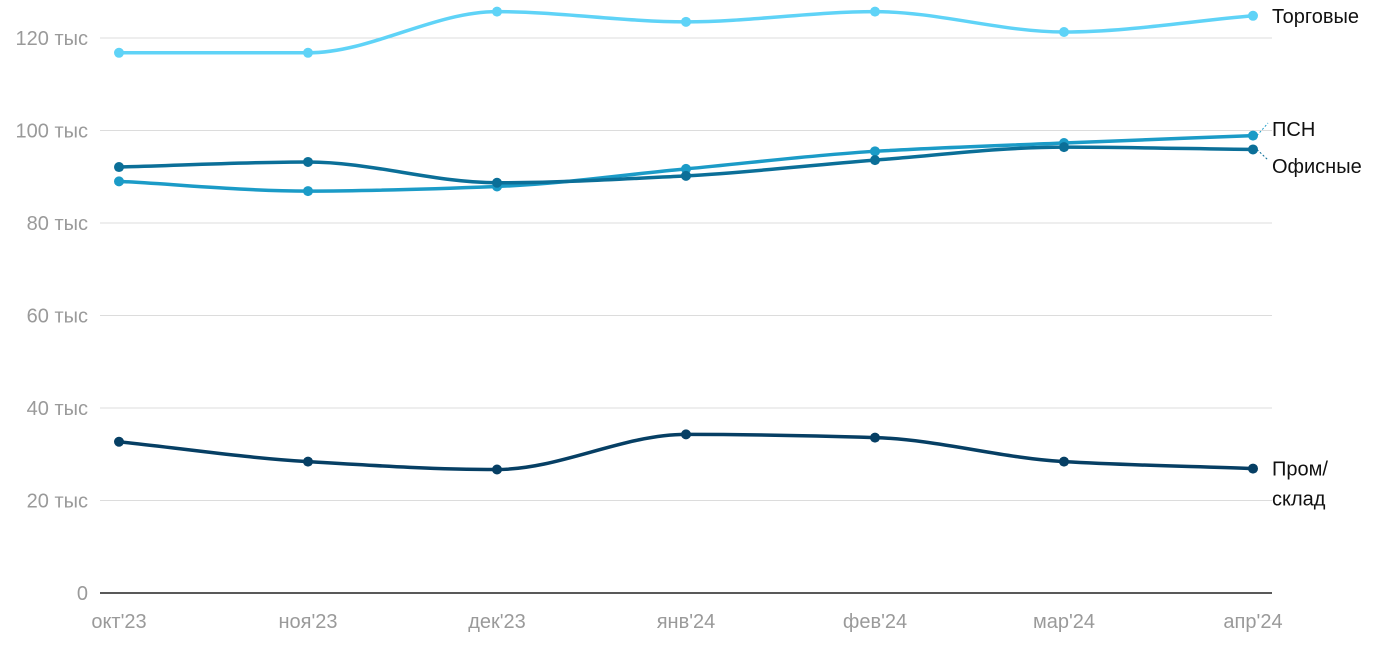 The image size is (1400, 650). Describe the element at coordinates (1293, 130) in the screenshot. I see `series-label: ПСН` at that location.